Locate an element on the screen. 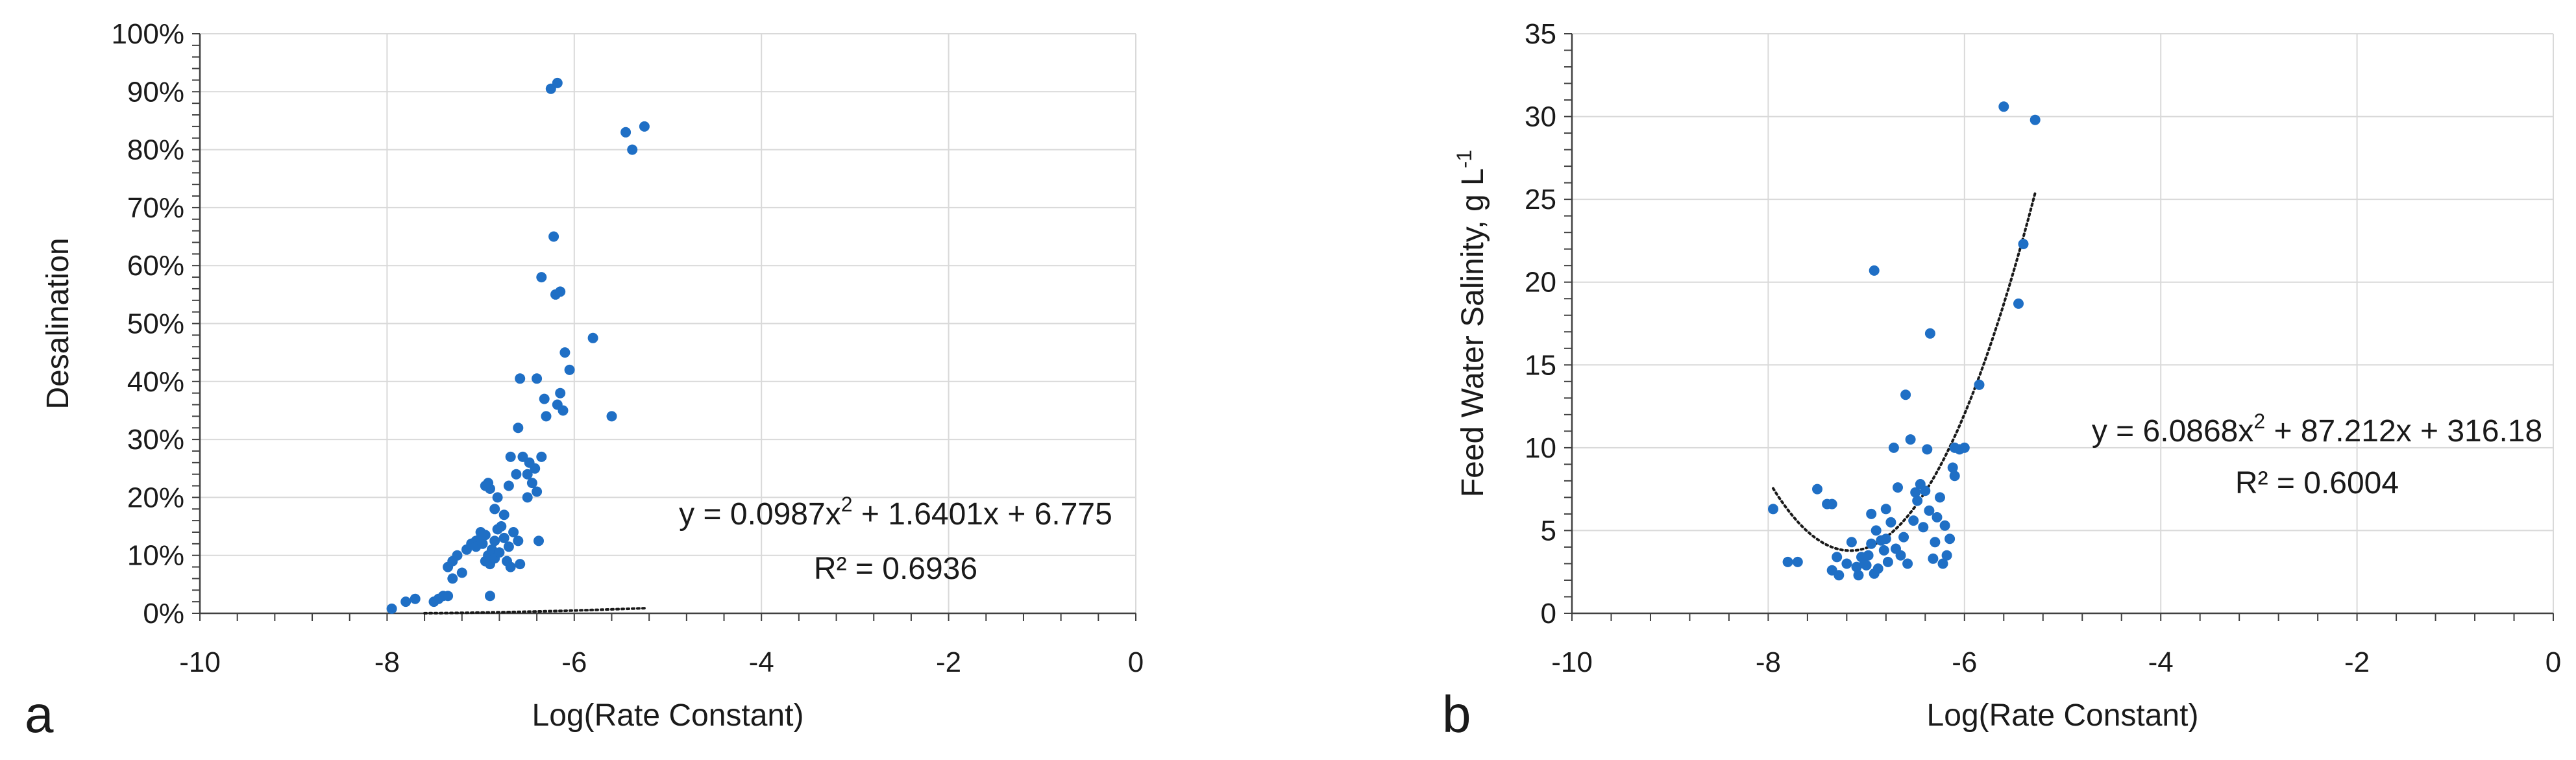 The height and width of the screenshot is (760, 2576). equation-part: + 1.6401x + 6.775 is located at coordinates (982, 514).